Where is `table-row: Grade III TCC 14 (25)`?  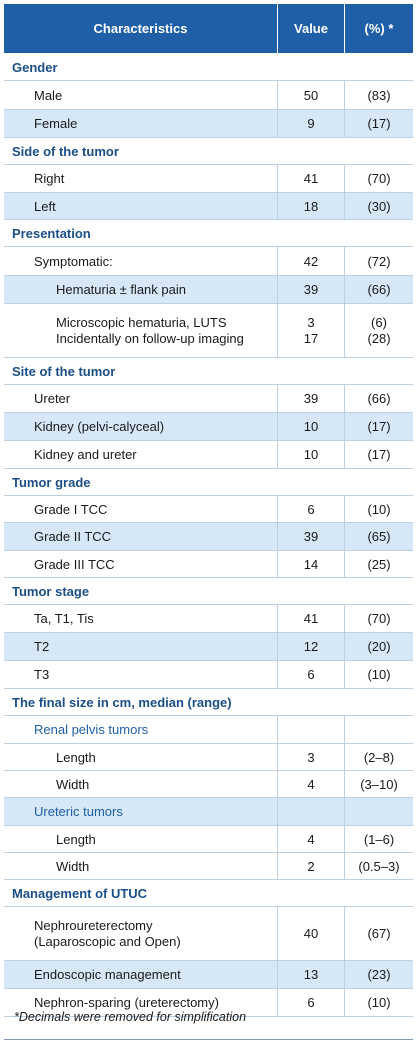 table-row: Grade III TCC 14 (25) is located at coordinates (208, 564).